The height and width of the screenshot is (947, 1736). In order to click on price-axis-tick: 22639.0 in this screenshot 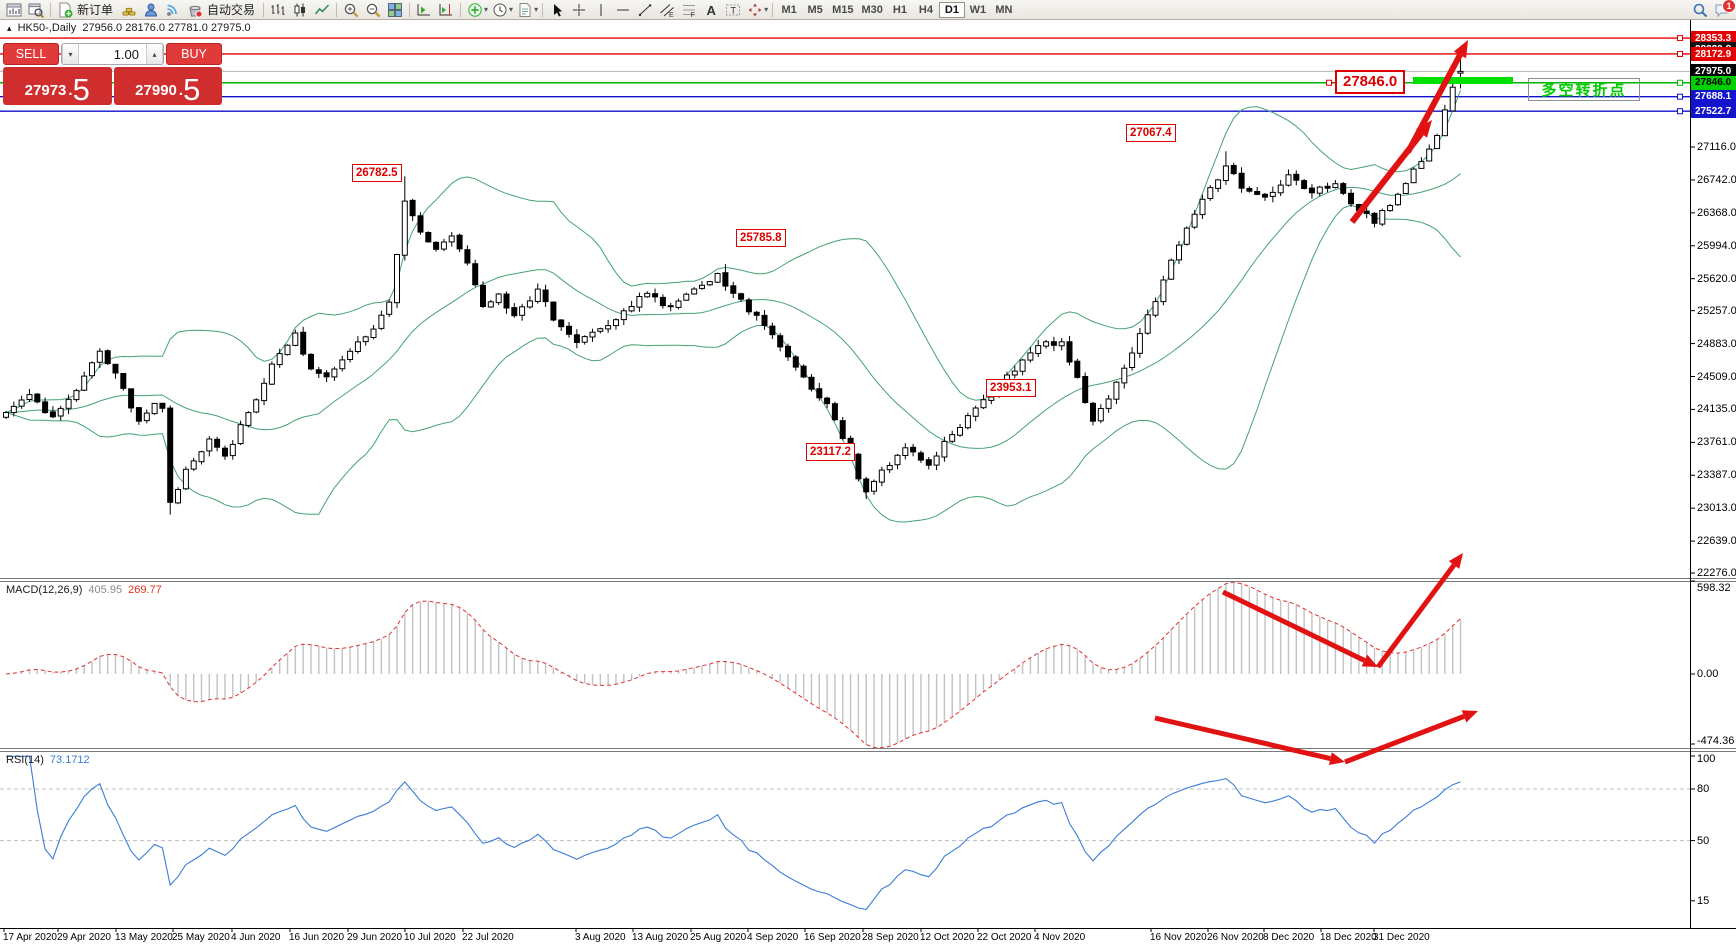, I will do `click(1716, 541)`.